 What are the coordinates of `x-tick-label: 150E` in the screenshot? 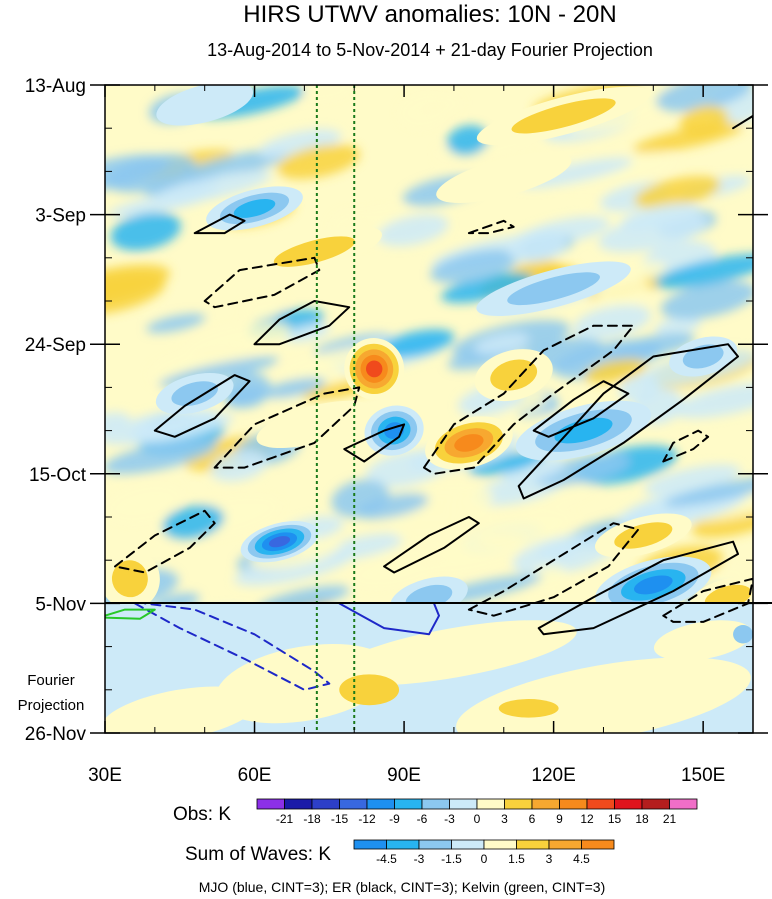 It's located at (703, 775).